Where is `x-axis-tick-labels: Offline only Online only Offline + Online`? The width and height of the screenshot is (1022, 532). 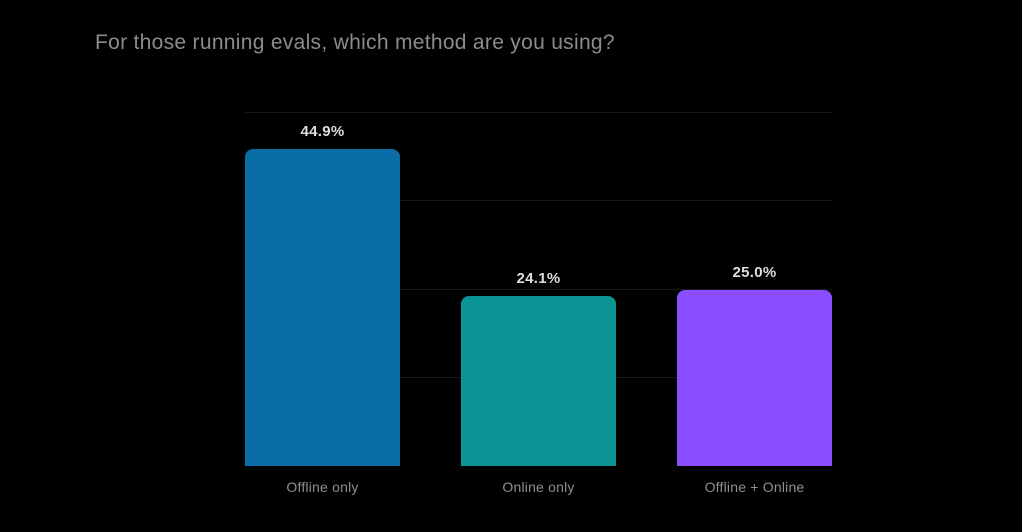 x-axis-tick-labels: Offline only Online only Offline + Online is located at coordinates (538, 480).